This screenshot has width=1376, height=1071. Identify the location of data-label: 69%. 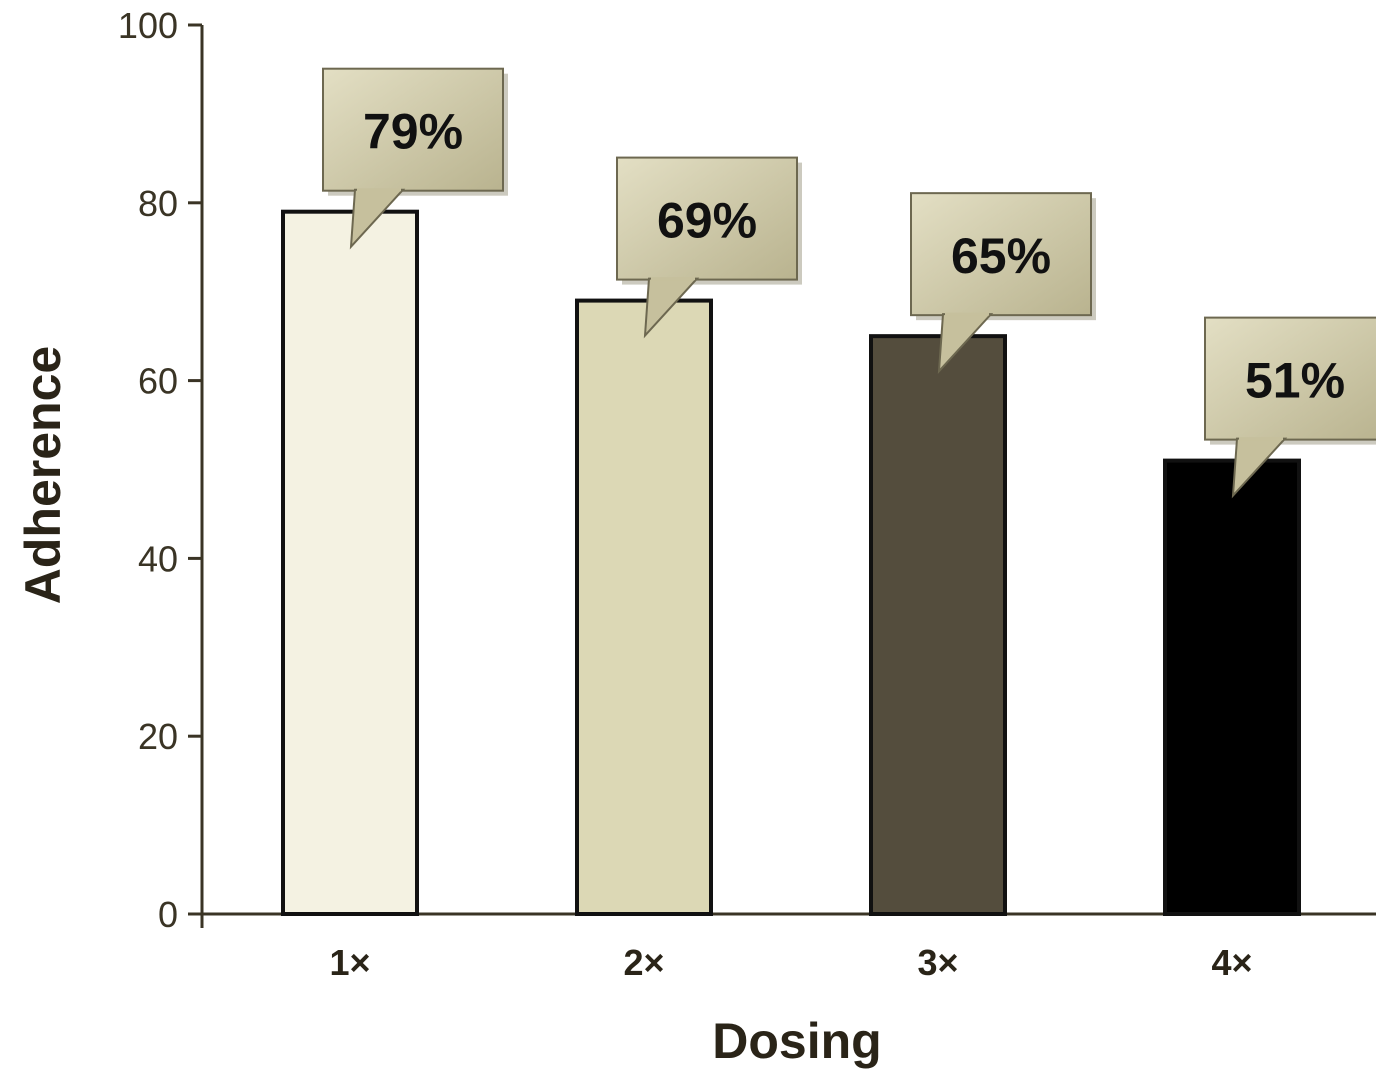
(707, 221).